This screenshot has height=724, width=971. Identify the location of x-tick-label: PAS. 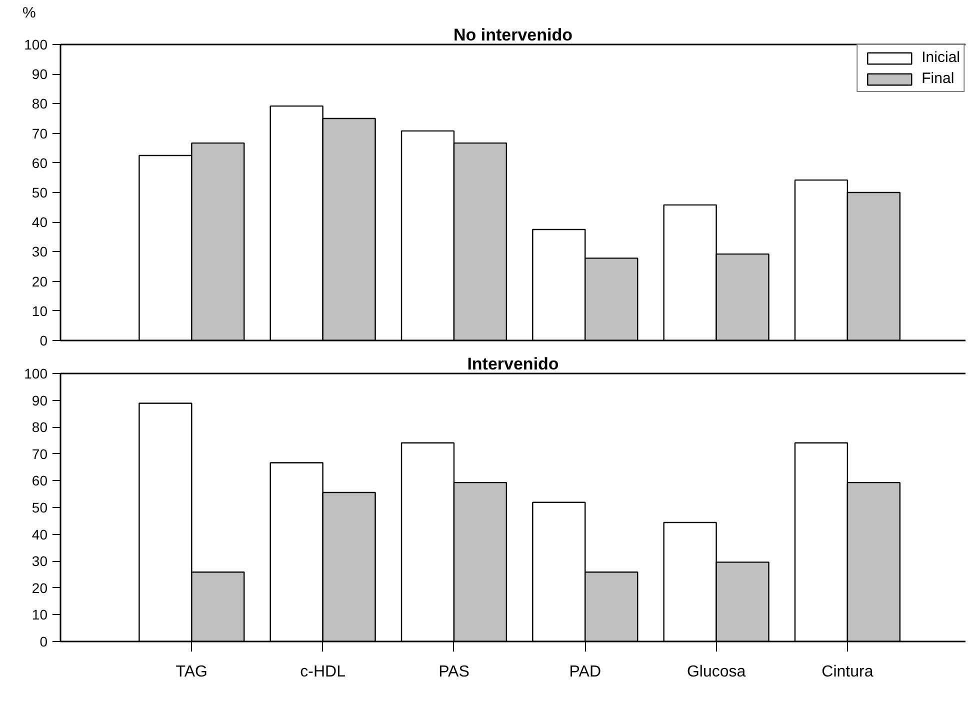
(454, 672).